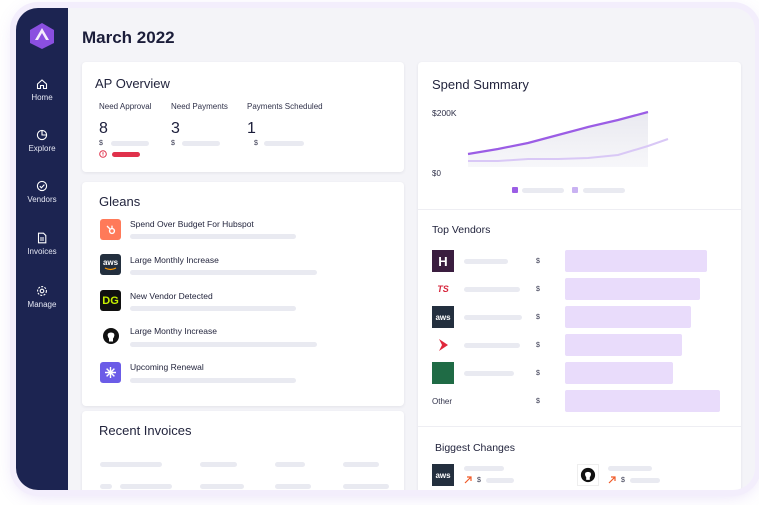  Describe the element at coordinates (128, 37) in the screenshot. I see `page-title: March 2022` at that location.